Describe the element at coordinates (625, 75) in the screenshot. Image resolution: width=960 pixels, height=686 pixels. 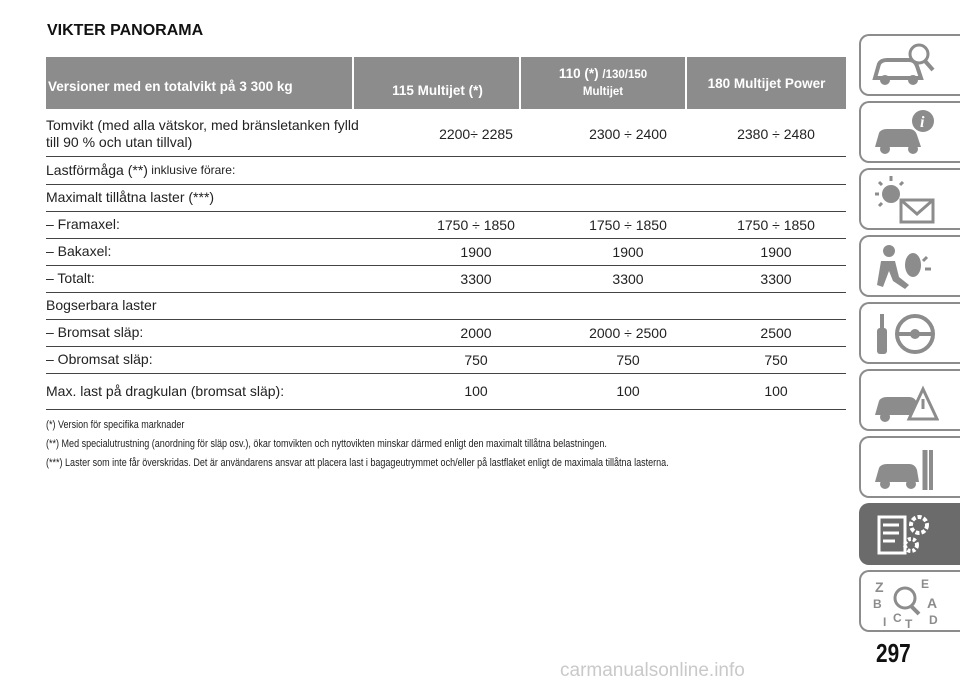
I see `header-130-150-label: /130/150` at that location.